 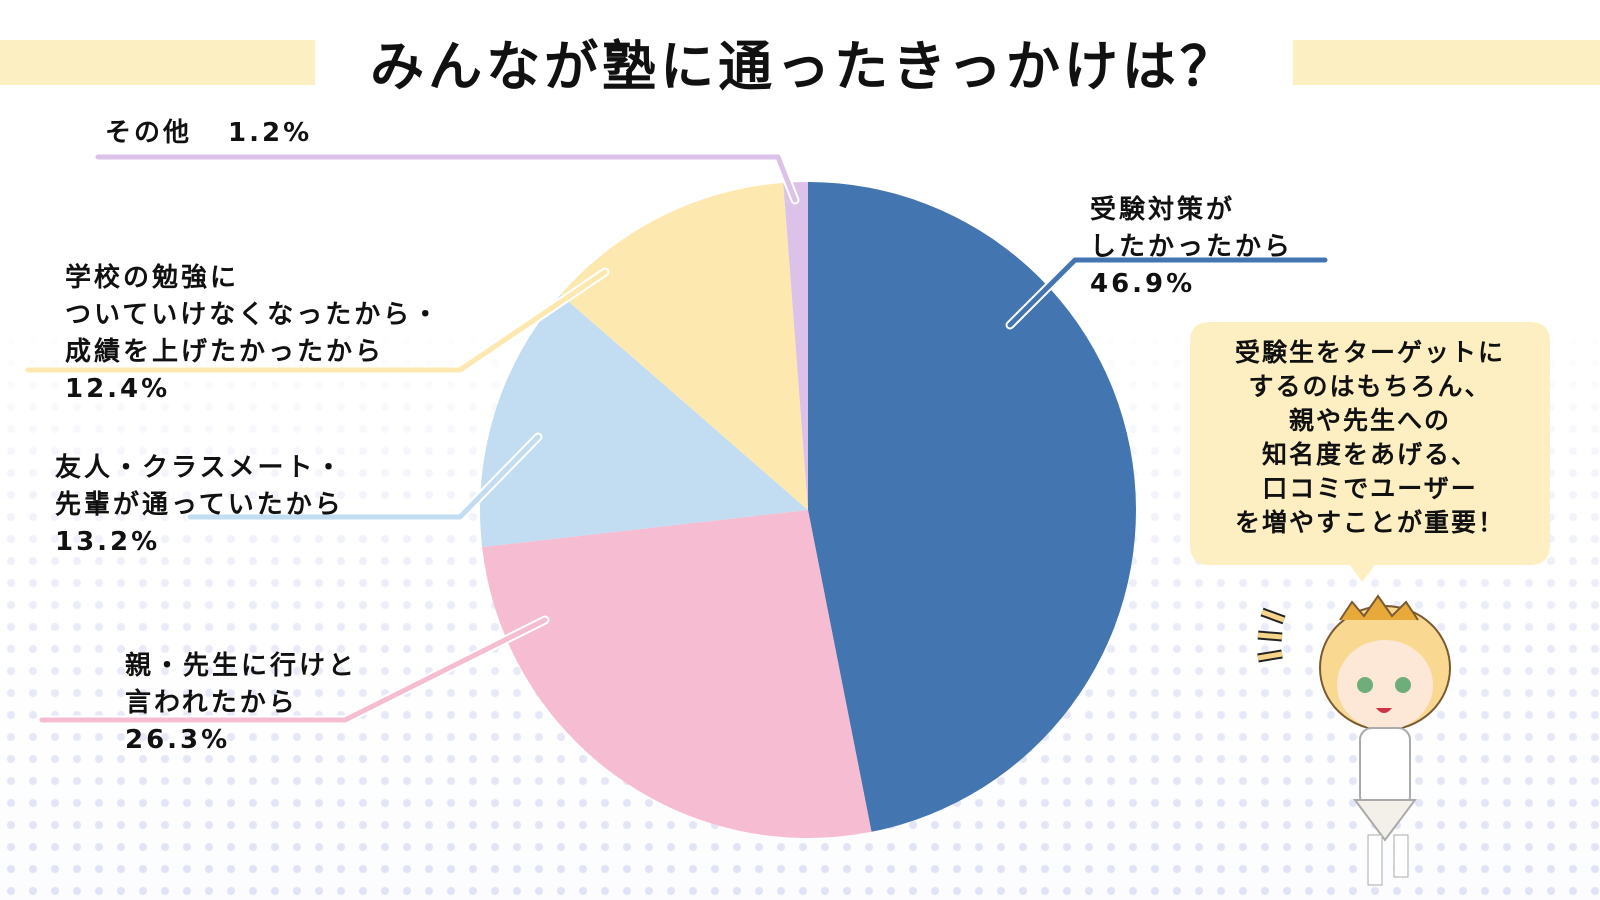 I want to click on chart-title: みんなが塾に通ったきっかけは？, so click(x=804, y=66).